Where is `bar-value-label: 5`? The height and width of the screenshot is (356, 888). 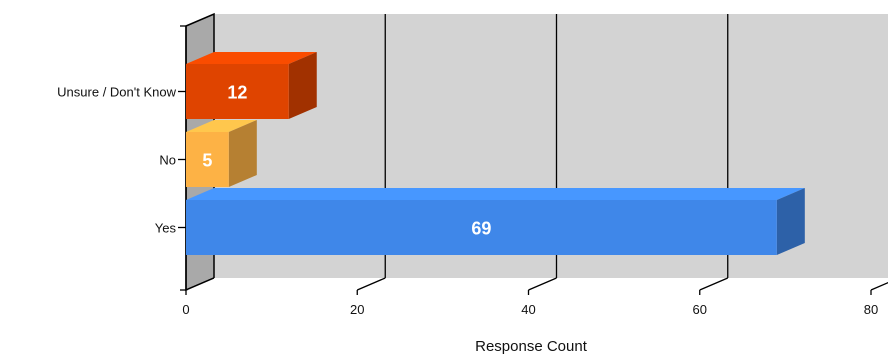
bar-value-label: 5 is located at coordinates (207, 161).